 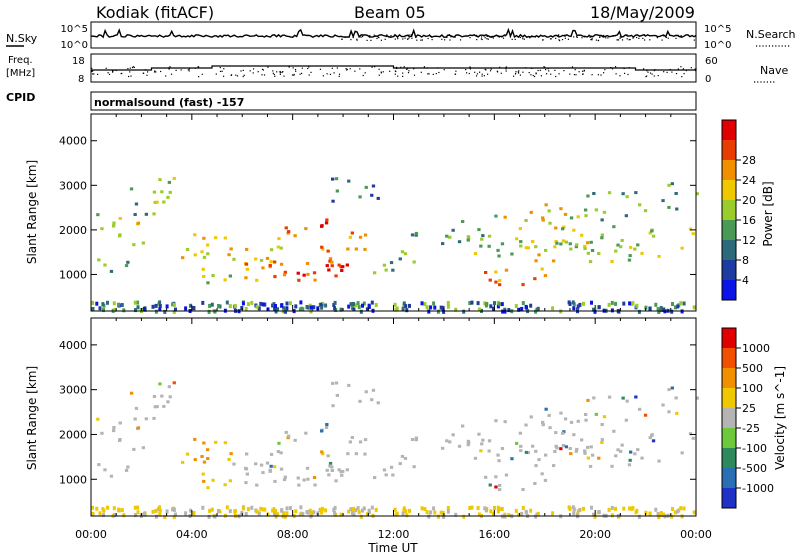 What do you see at coordinates (729, 210) in the screenshot?
I see `colorbar-swatch` at bounding box center [729, 210].